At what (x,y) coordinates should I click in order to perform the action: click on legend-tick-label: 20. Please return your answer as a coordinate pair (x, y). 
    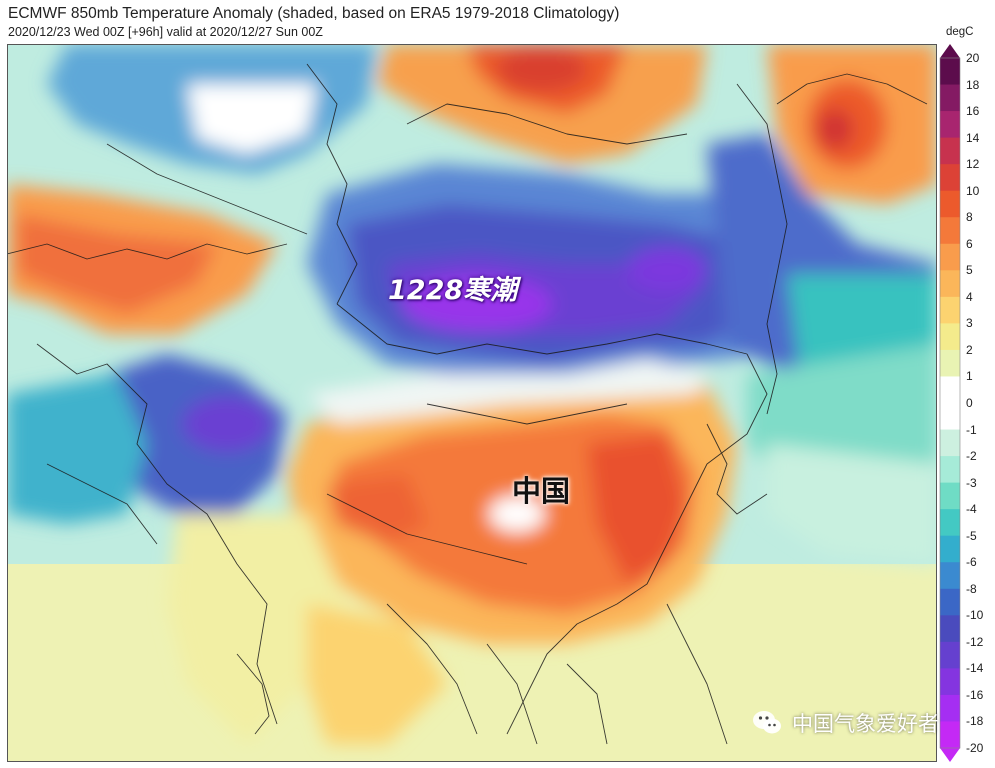
    Looking at the image, I should click on (973, 58).